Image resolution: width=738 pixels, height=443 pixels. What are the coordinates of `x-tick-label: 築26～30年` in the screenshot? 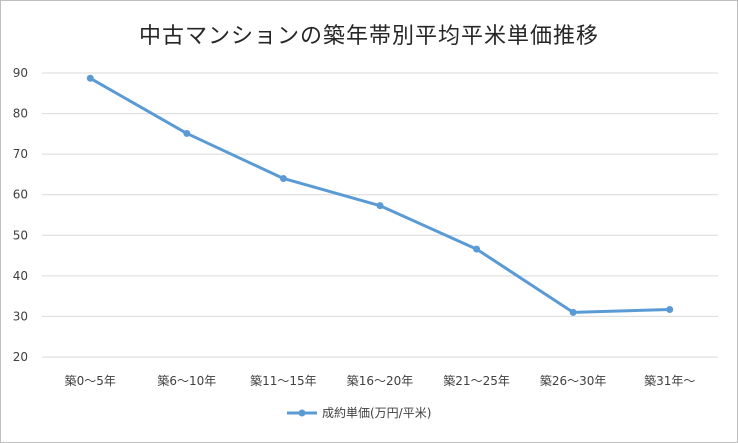 It's located at (573, 380).